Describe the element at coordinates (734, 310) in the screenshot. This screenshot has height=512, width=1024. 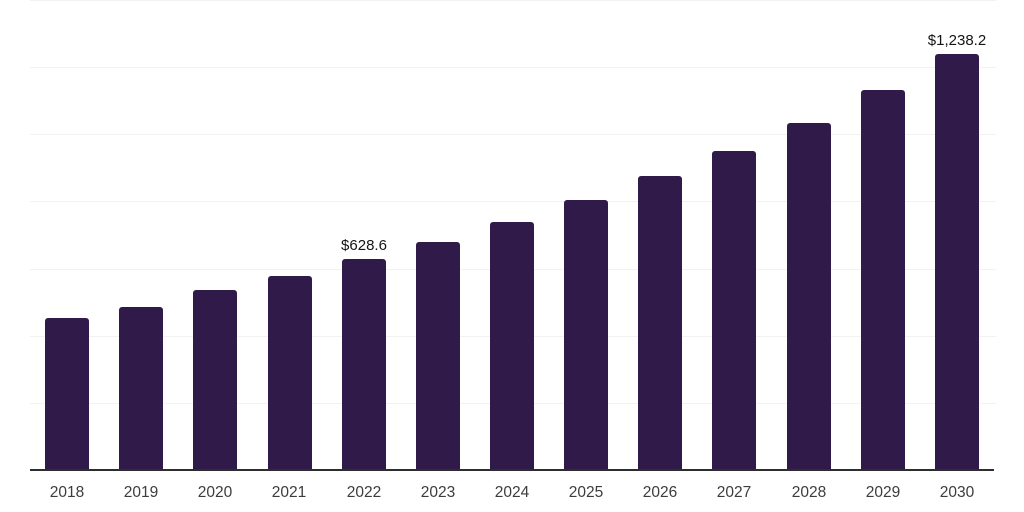
I see `bar-2027` at that location.